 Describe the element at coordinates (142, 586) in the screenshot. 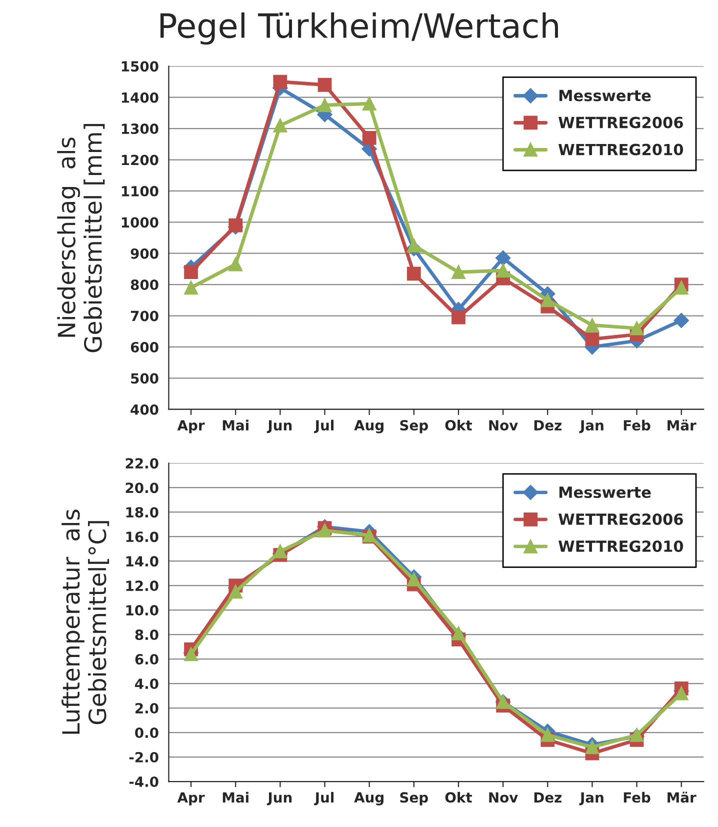

I see `y-tick-label: 12.0` at that location.